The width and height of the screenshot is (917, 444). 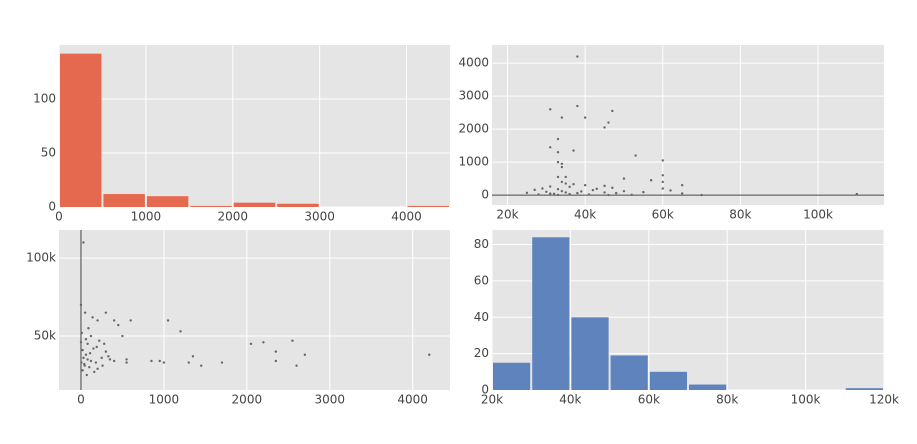 What do you see at coordinates (81, 400) in the screenshot?
I see `x-tick-label: 0` at bounding box center [81, 400].